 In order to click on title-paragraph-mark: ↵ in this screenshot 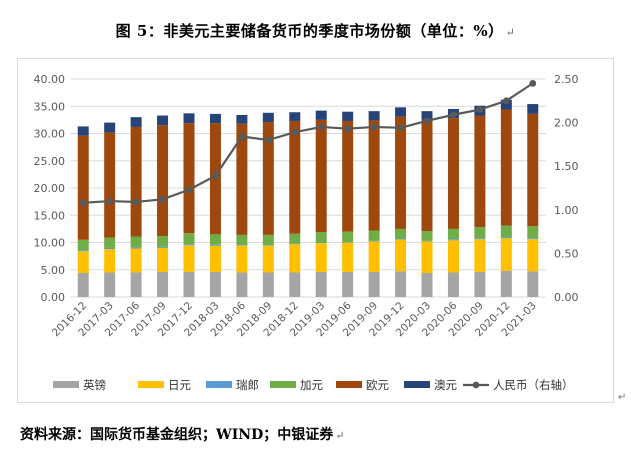, I will do `click(510, 32)`.